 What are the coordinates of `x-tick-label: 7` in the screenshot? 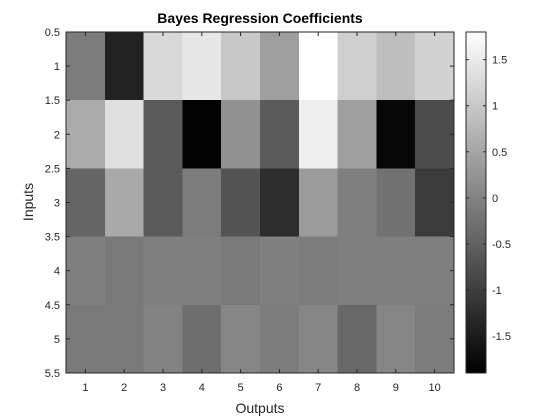 It's located at (318, 388).